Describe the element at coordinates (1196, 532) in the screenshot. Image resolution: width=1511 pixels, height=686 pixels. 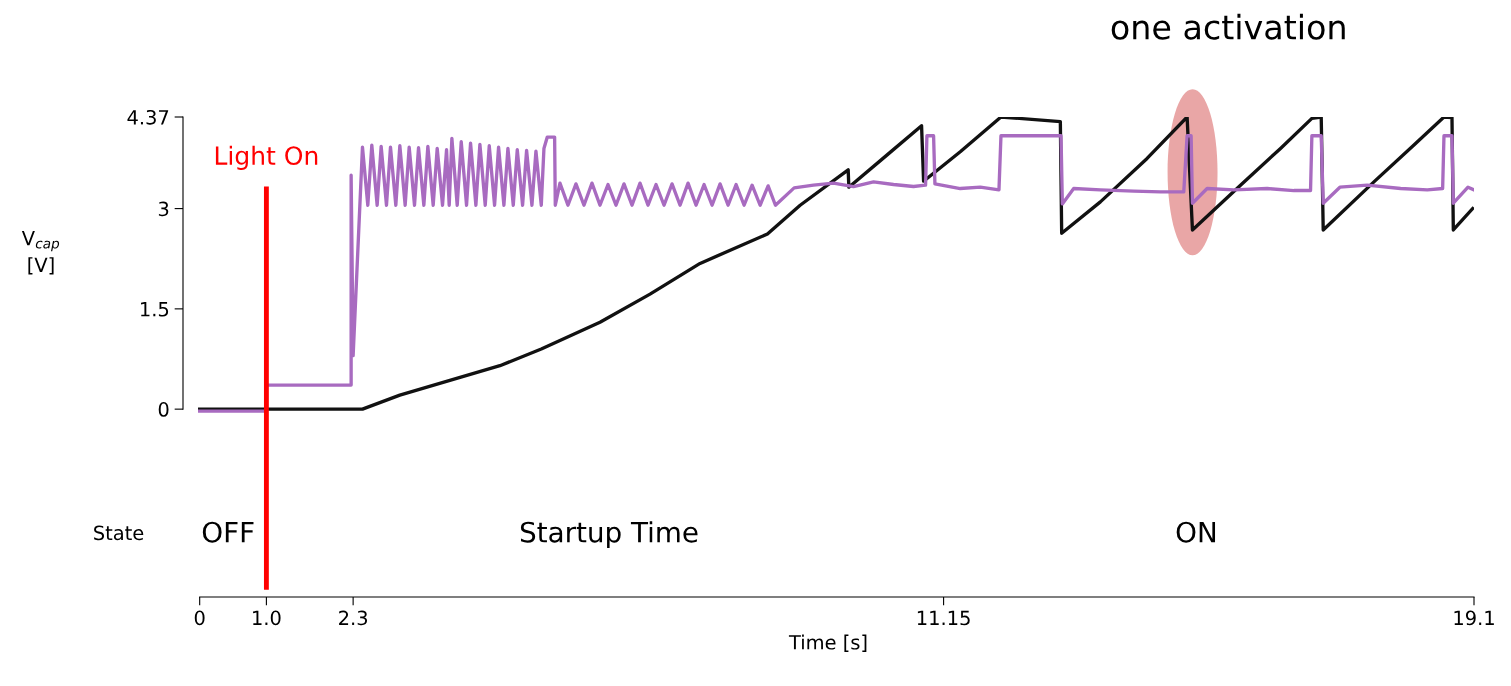
I see `annotation: ON` at that location.